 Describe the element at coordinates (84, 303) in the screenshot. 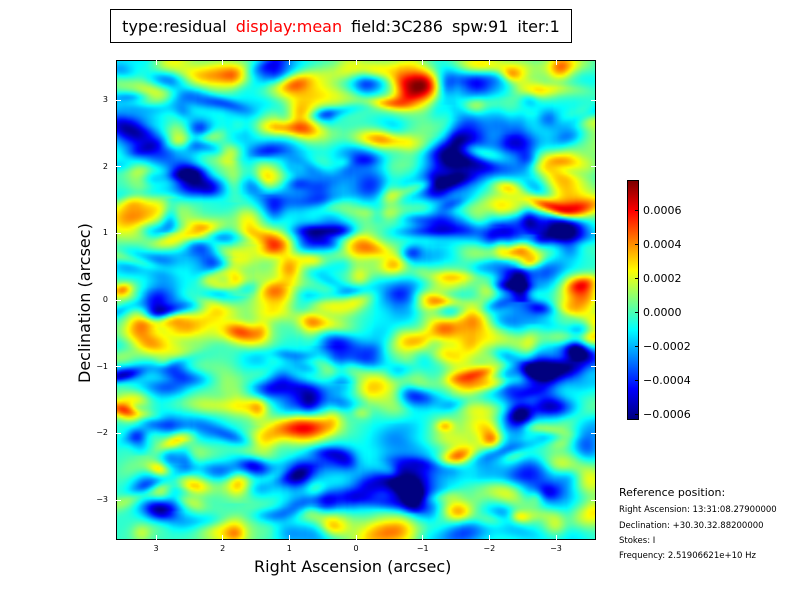

I see `y-axis-label: Declination (arcsec)` at that location.